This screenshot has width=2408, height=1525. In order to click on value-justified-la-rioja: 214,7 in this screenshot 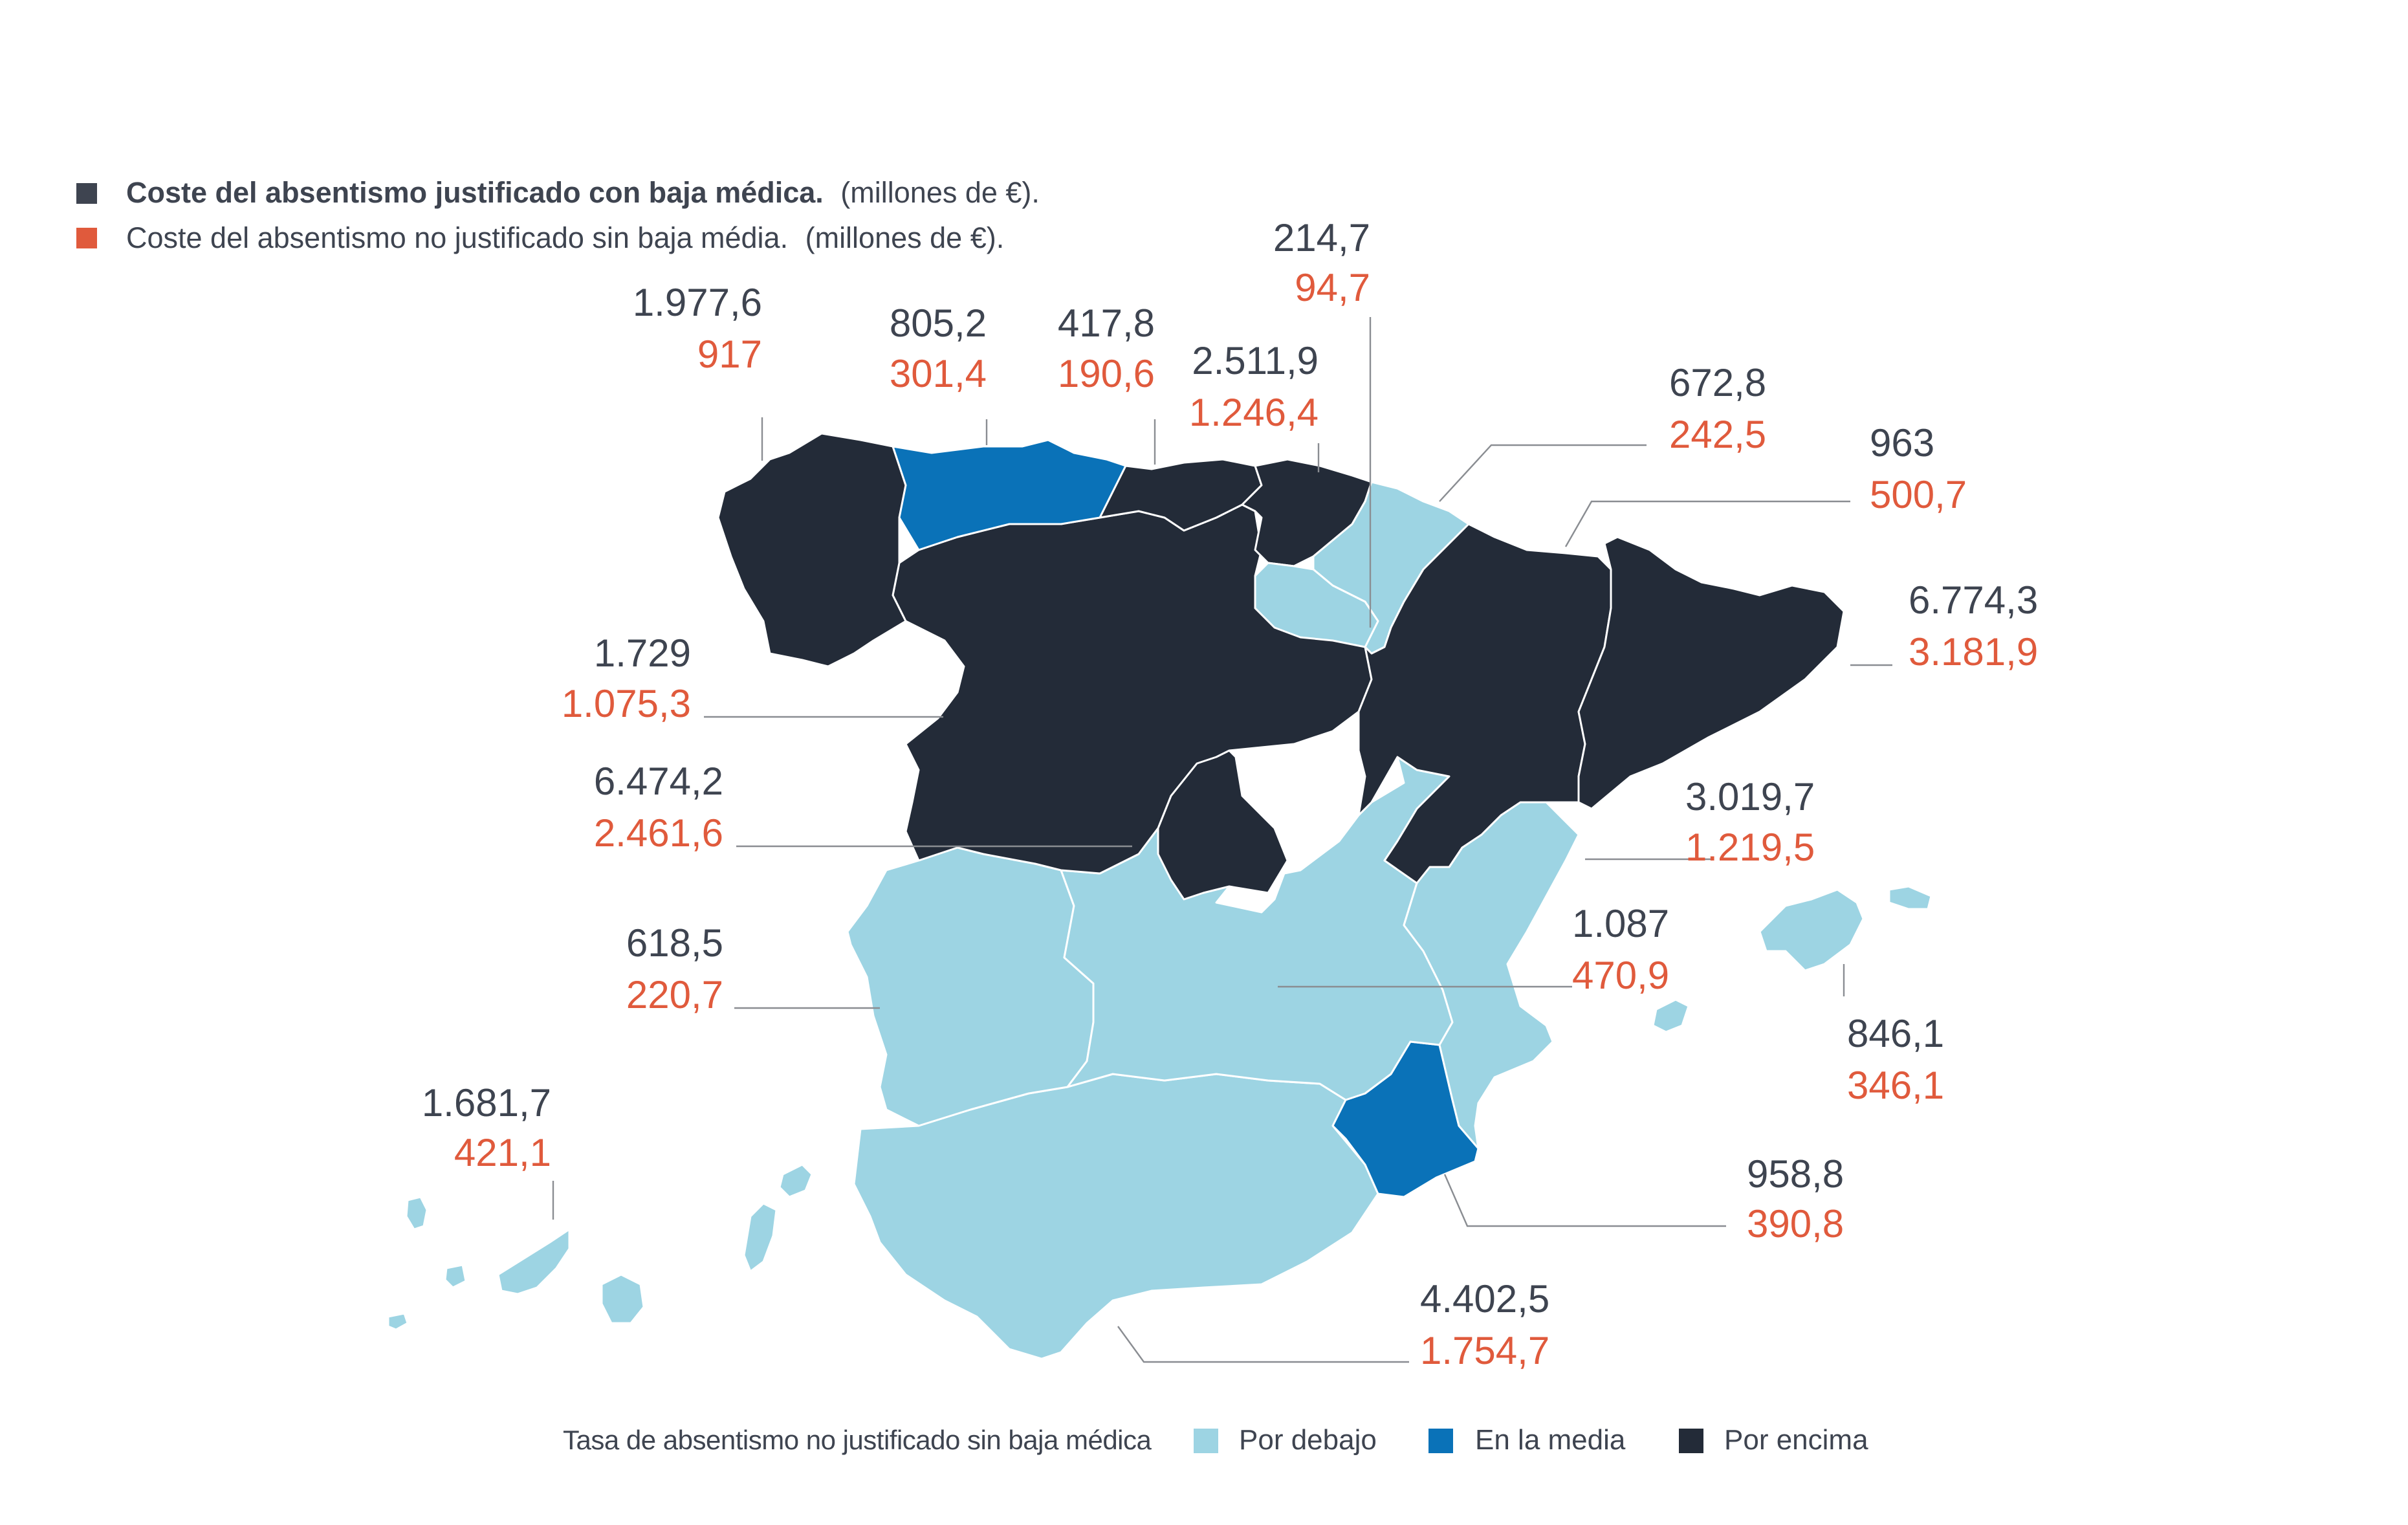, I will do `click(1322, 238)`.